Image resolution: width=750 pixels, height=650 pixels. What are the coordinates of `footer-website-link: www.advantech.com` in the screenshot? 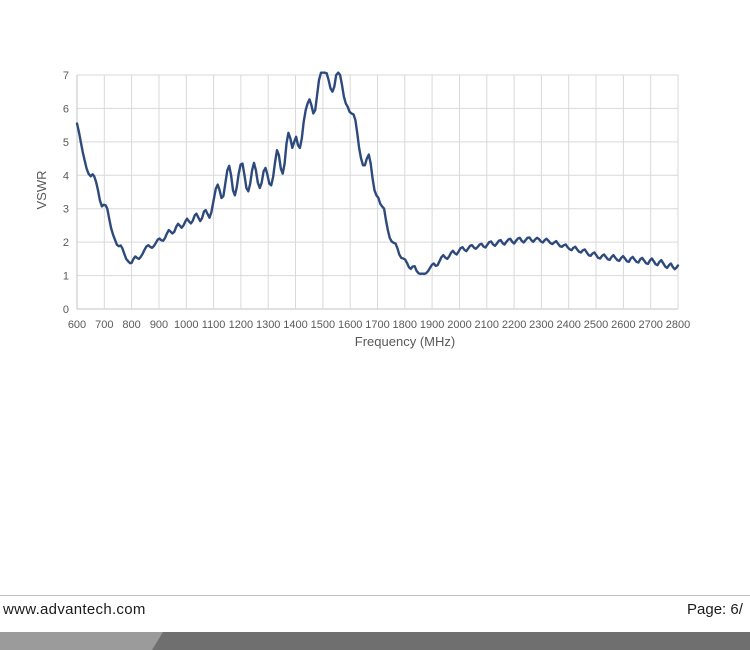 It's located at (74, 609).